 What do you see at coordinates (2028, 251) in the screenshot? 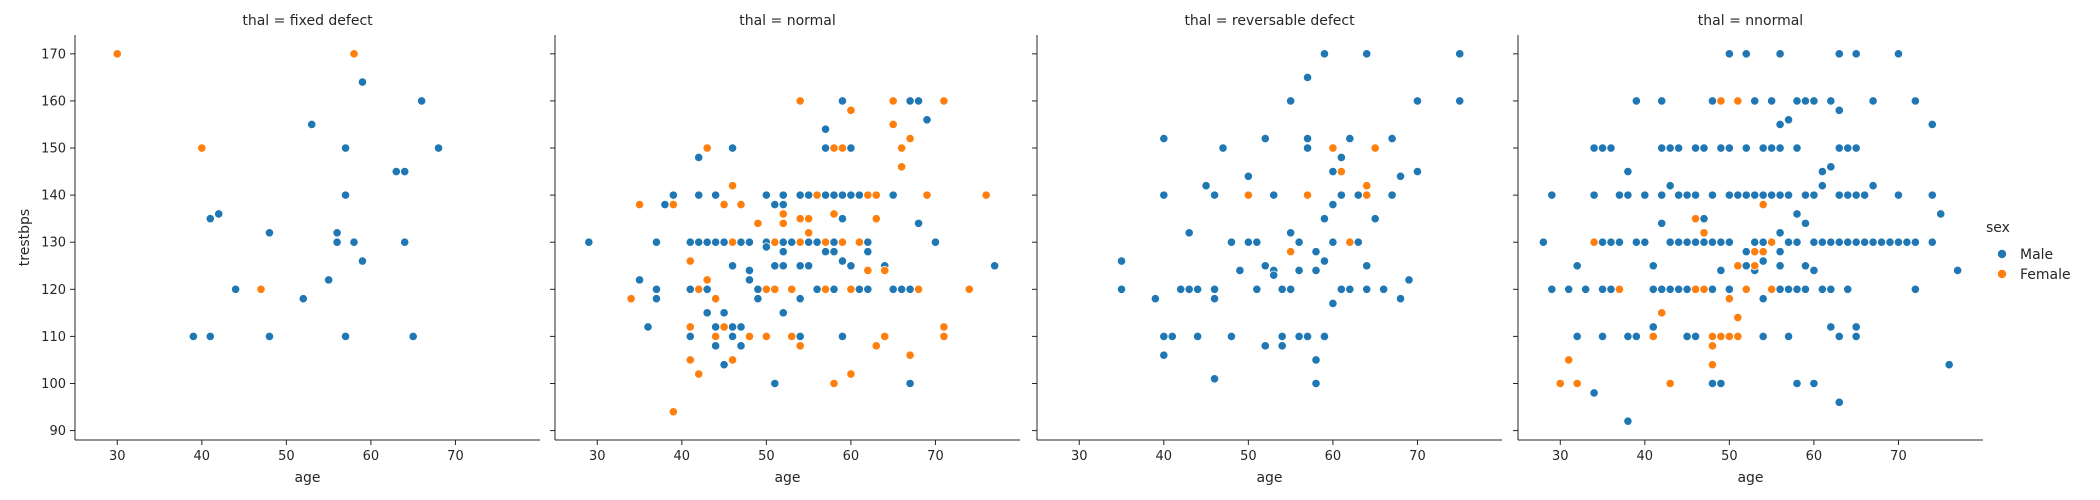
I see `legend: sex Male Female` at bounding box center [2028, 251].